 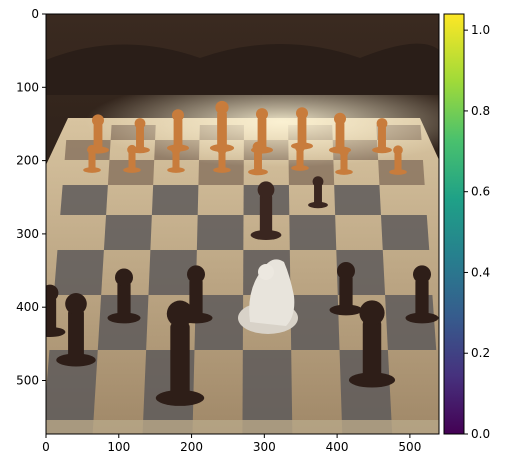 What do you see at coordinates (480, 353) in the screenshot?
I see `colorbar-tick-label: 0.2` at bounding box center [480, 353].